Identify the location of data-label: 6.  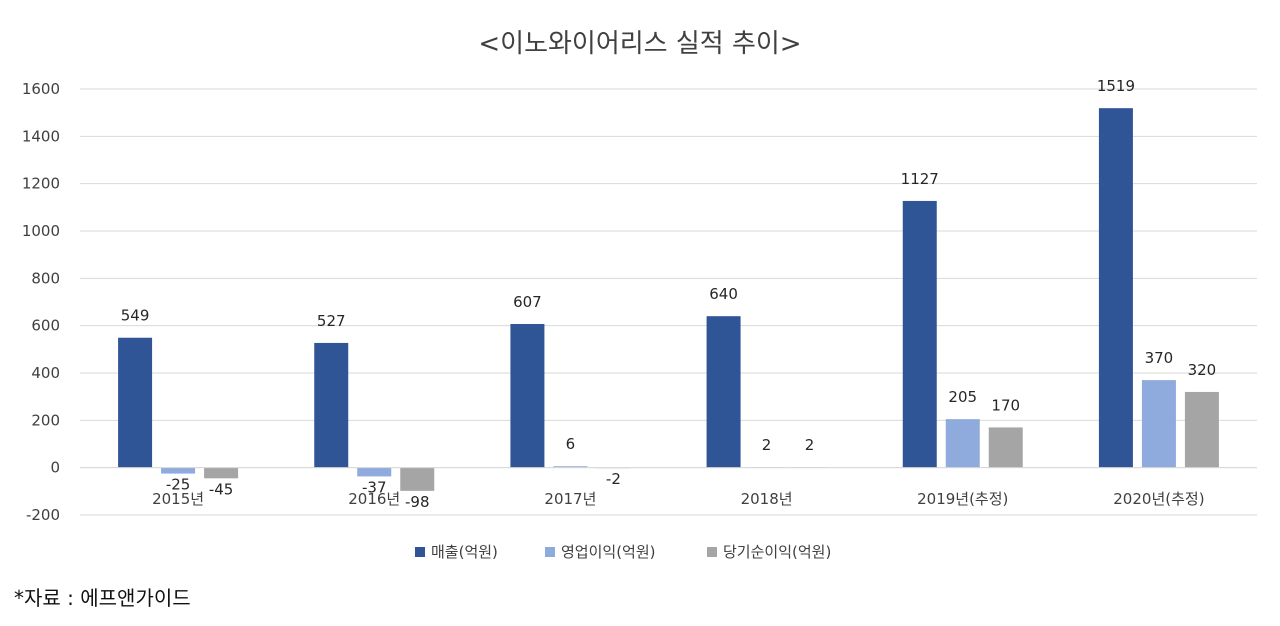
(571, 444).